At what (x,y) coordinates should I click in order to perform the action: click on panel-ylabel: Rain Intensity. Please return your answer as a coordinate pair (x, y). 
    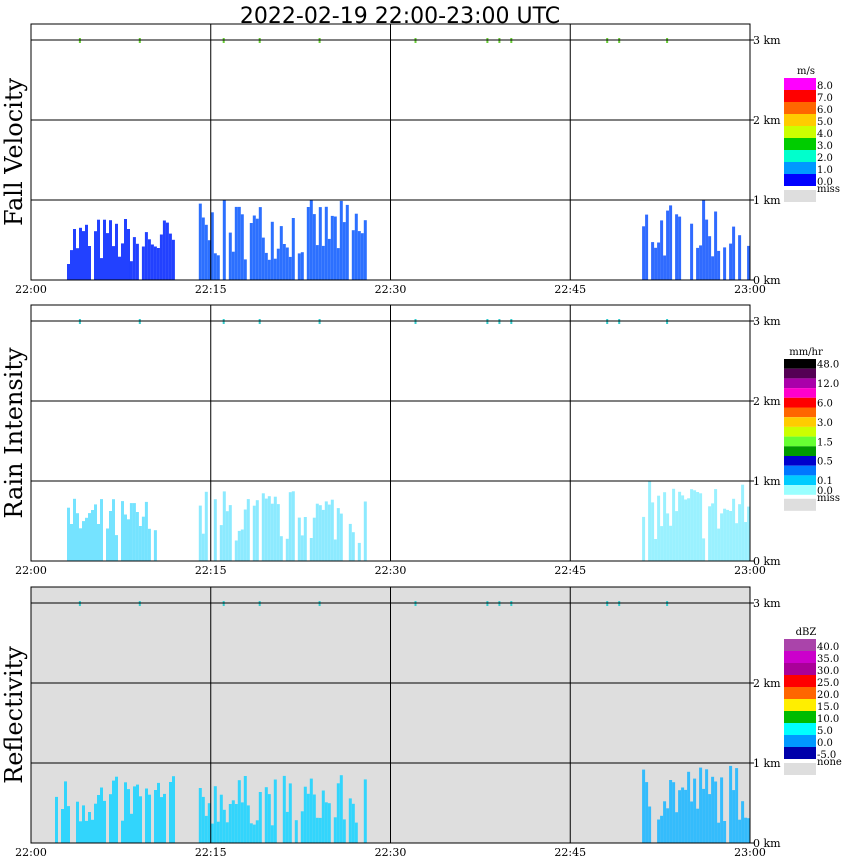
    Looking at the image, I should click on (14, 433).